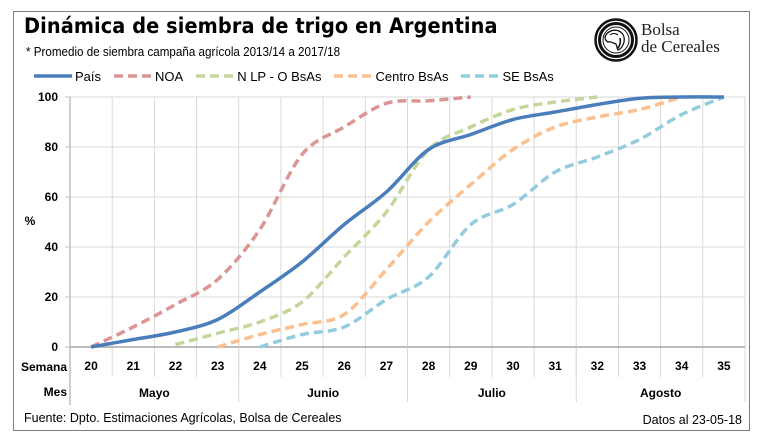 This screenshot has height=445, width=772. Describe the element at coordinates (169, 76) in the screenshot. I see `legend-label: NOA` at that location.